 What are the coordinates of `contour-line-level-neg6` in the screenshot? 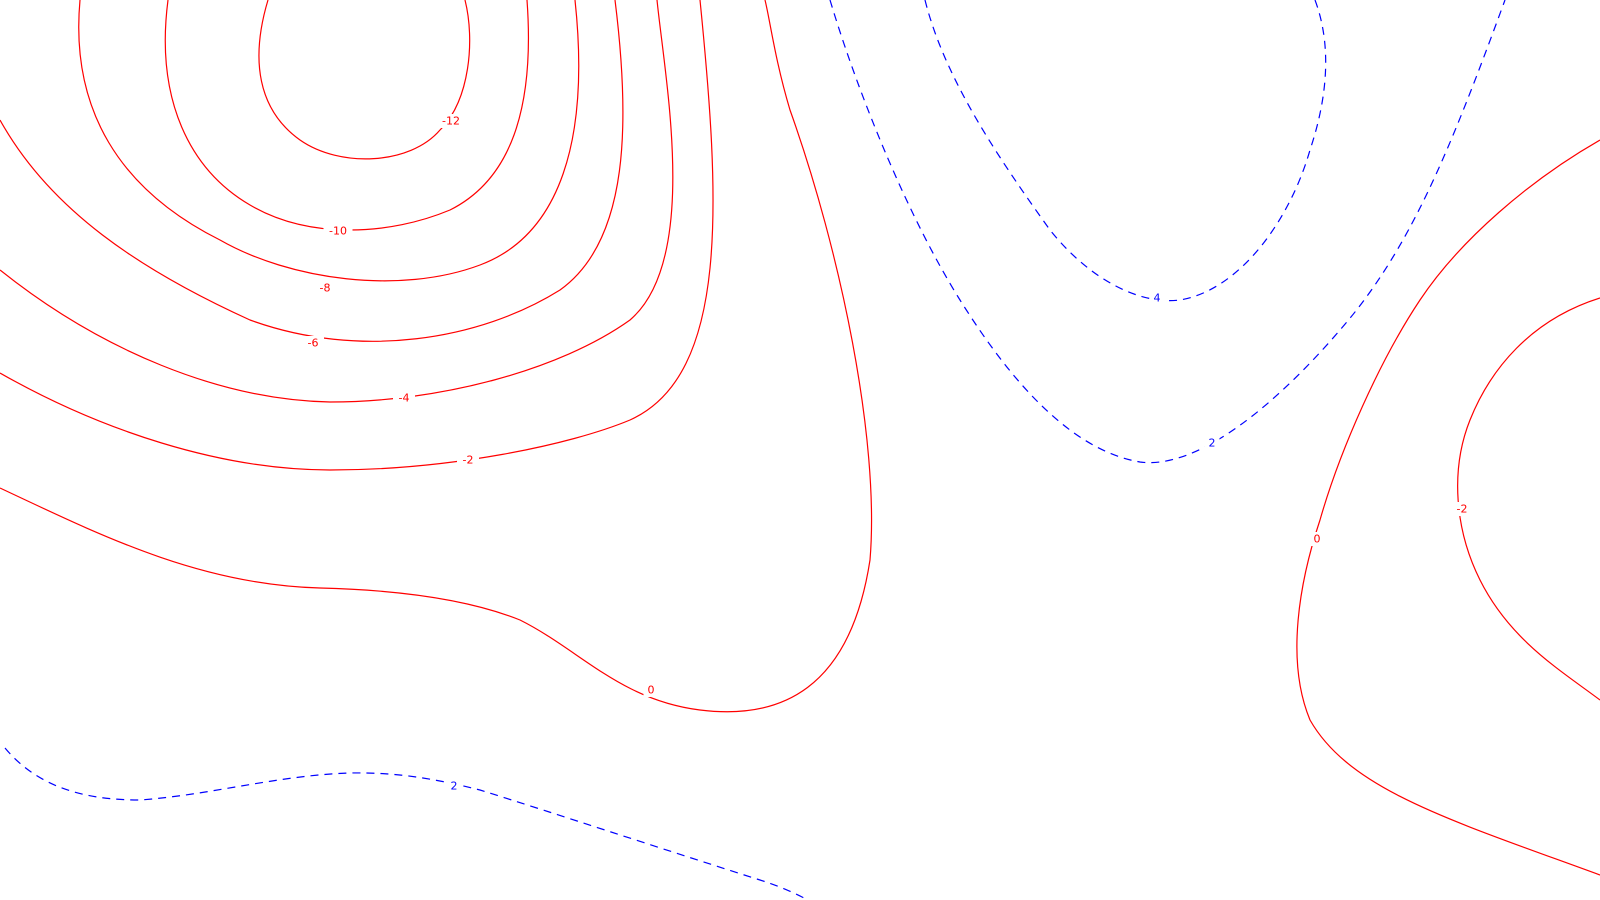 It's located at (312, 171).